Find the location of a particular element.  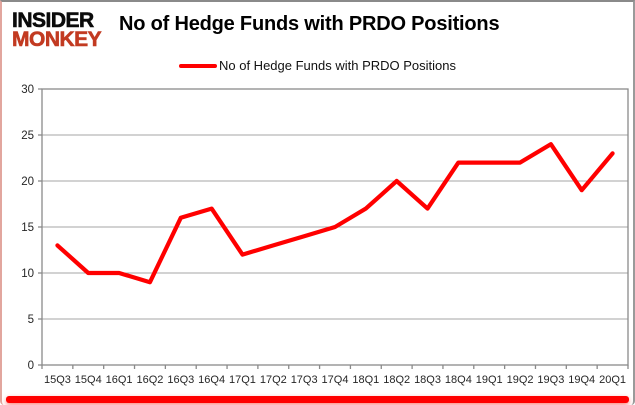

x-tick-label: 19Q4 is located at coordinates (581, 380).